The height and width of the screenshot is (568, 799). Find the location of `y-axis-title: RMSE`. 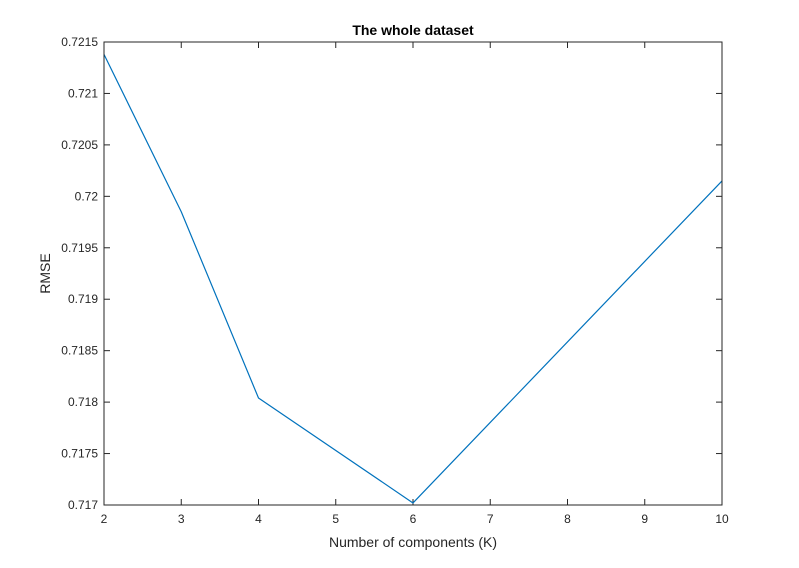

y-axis-title: RMSE is located at coordinates (45, 273).